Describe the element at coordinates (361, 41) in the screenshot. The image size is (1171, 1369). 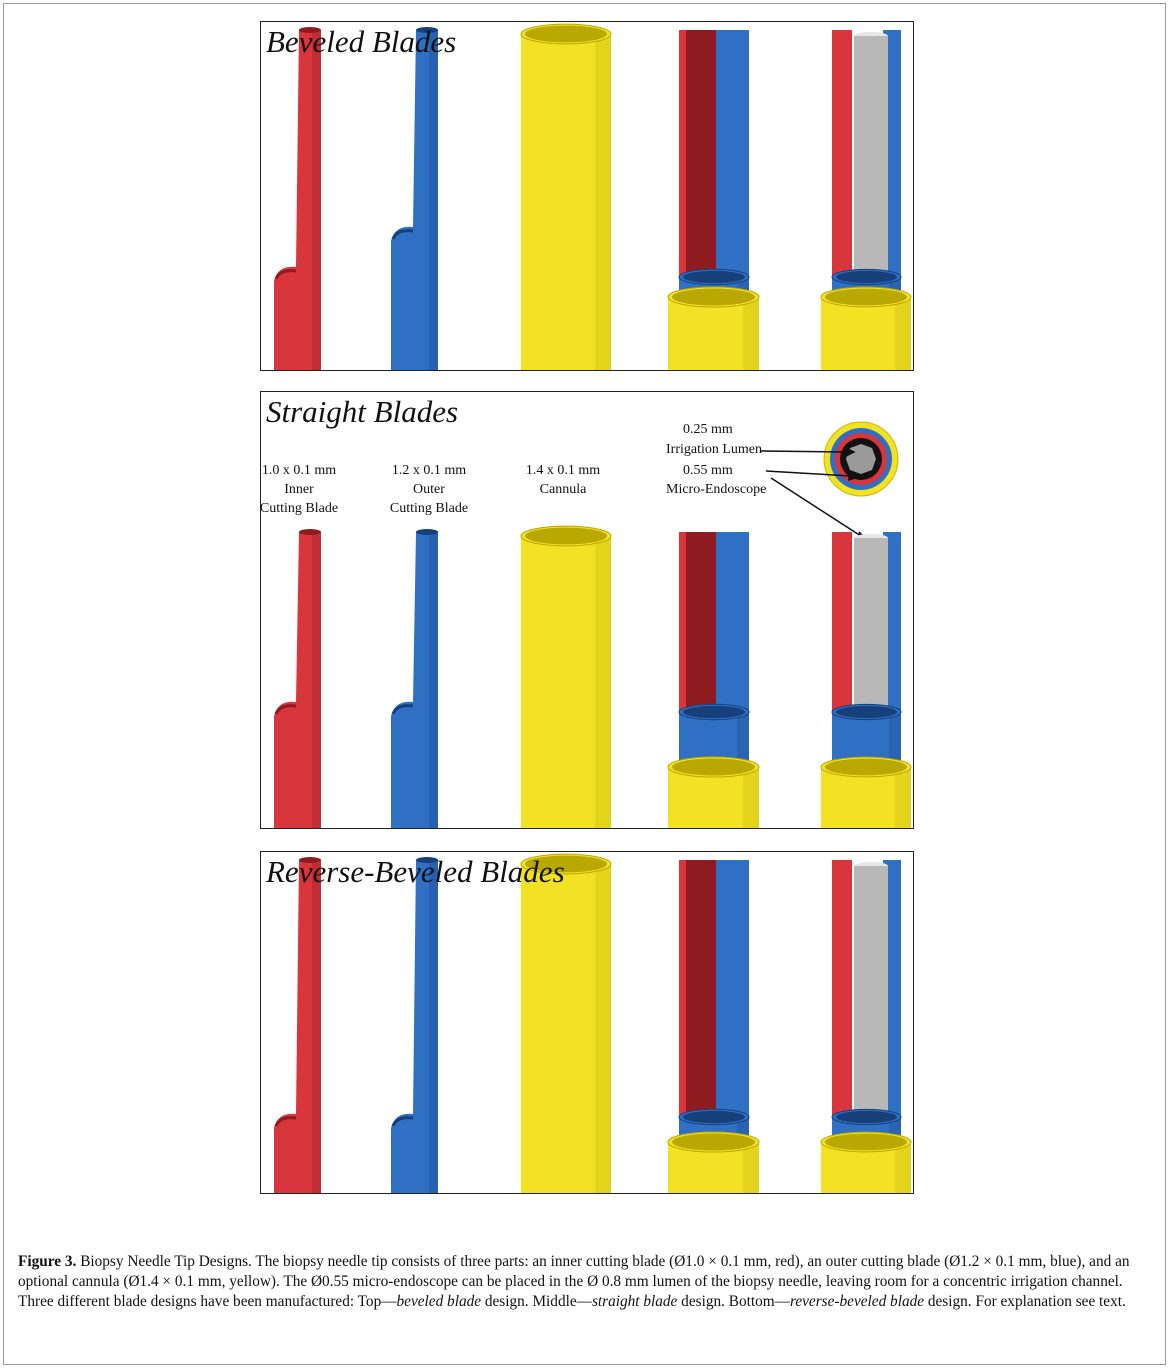
I see `panel-title: Beveled Blades` at that location.